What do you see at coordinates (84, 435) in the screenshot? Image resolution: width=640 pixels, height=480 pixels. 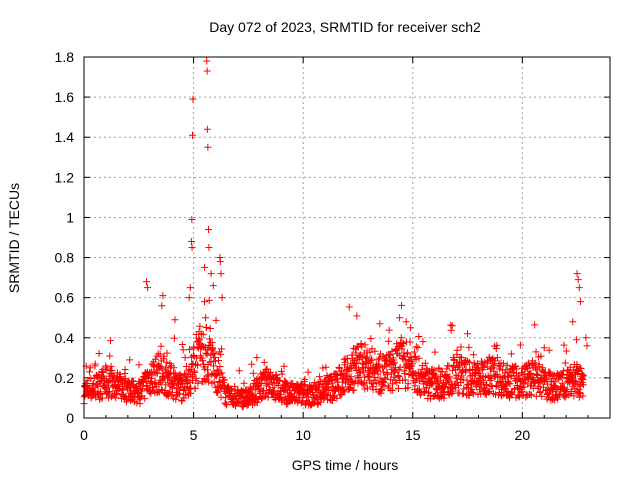 I see `x-tick-label: 0` at bounding box center [84, 435].